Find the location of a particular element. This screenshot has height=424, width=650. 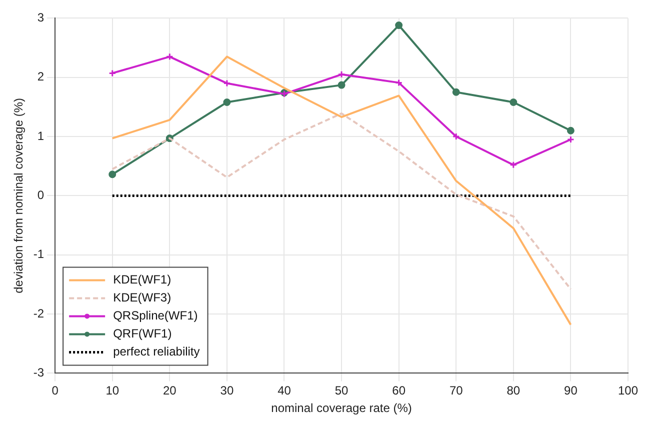

y-tick-label: -3 is located at coordinates (38, 373).